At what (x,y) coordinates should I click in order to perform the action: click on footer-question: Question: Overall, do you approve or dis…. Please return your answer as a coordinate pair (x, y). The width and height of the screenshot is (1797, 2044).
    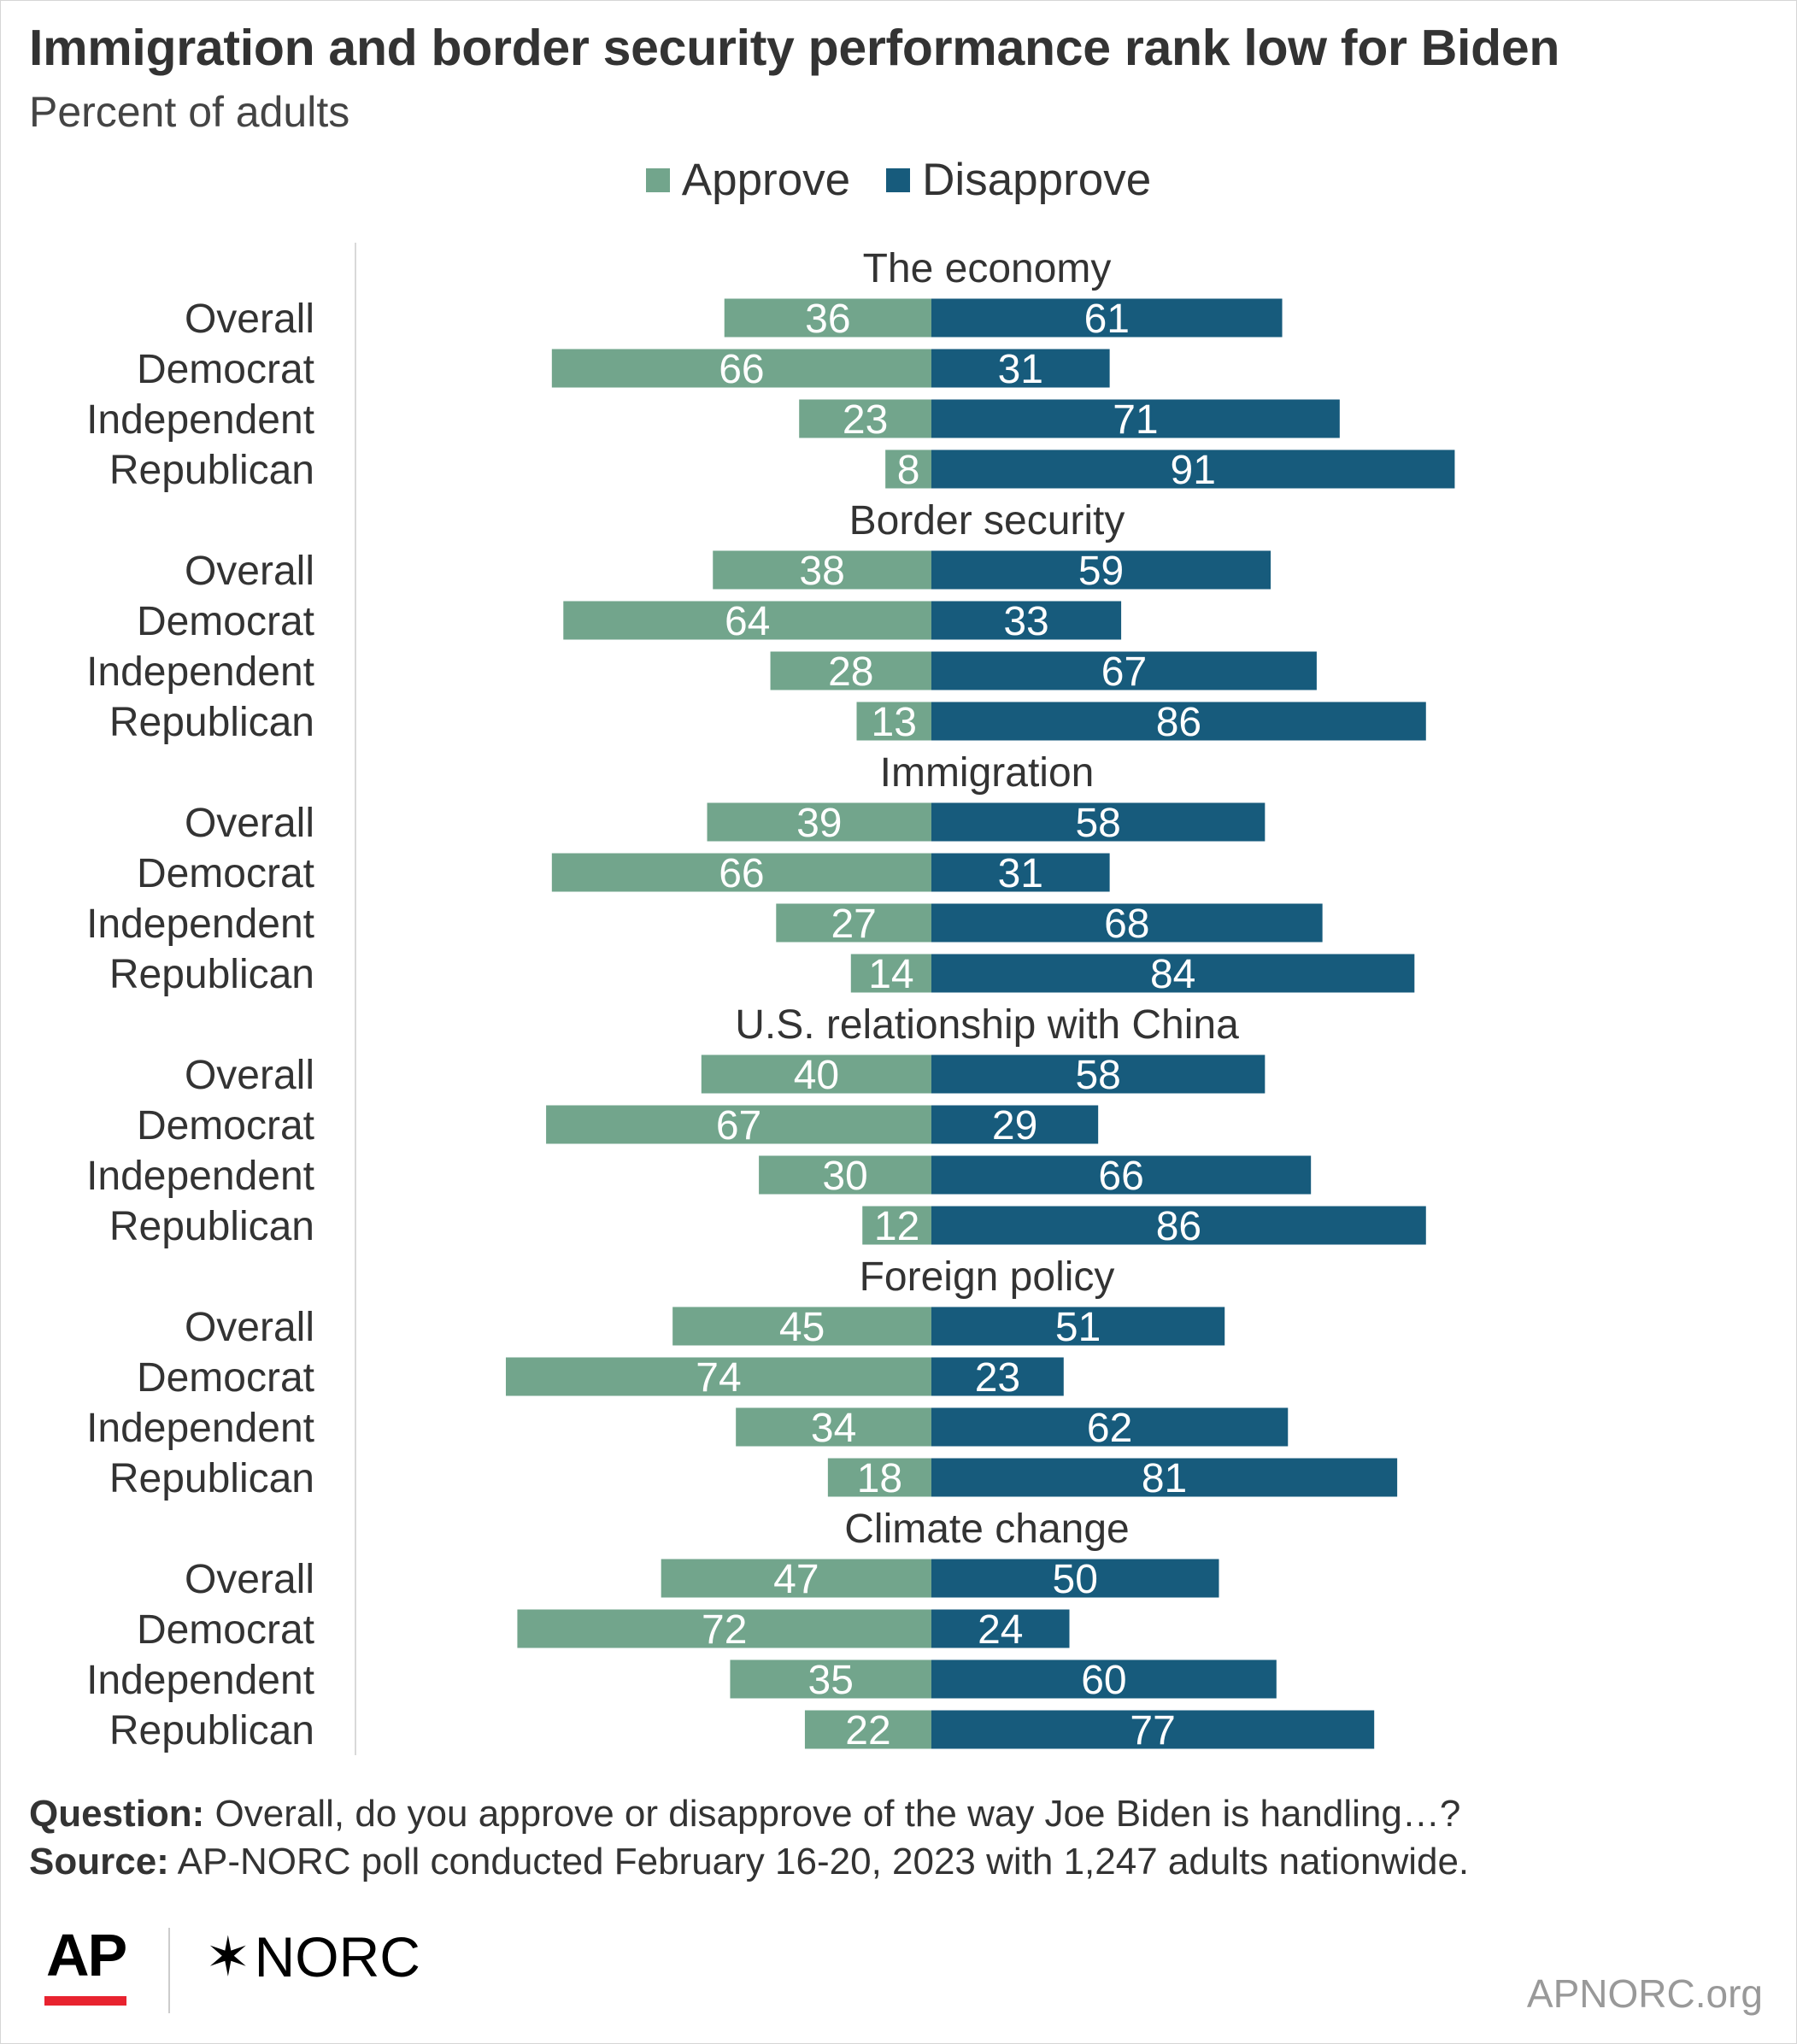
    Looking at the image, I should click on (744, 1814).